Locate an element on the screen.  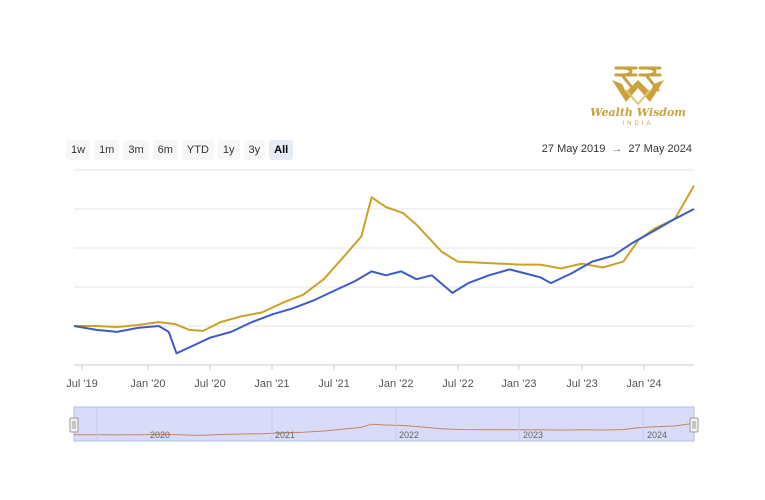
range-button-ytd: YTD is located at coordinates (197, 150).